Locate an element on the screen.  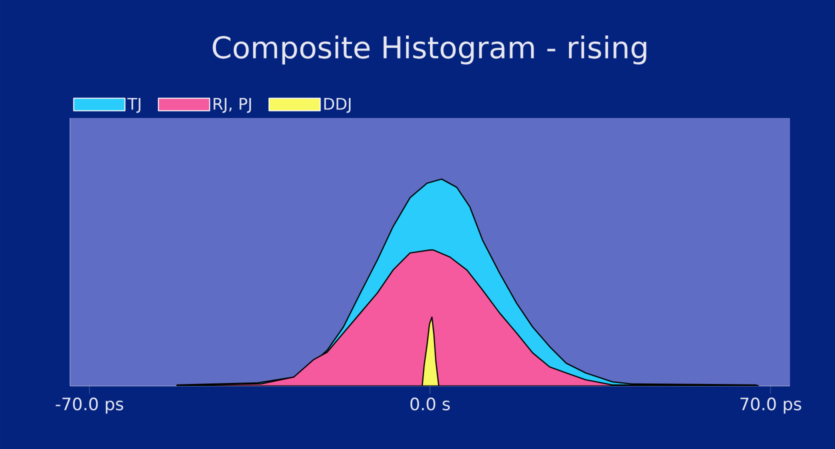
x-tick-label: 0.0 s is located at coordinates (430, 404).